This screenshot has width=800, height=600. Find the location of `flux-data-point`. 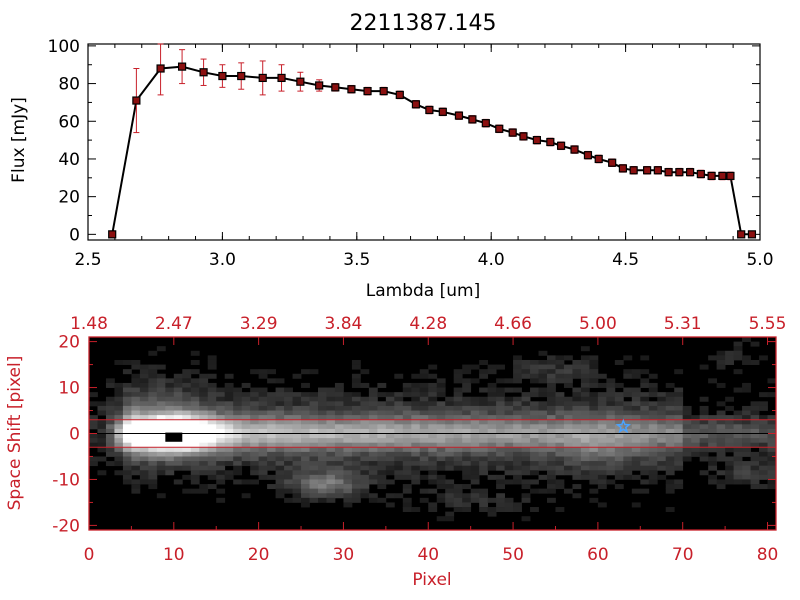

flux-data-point is located at coordinates (612, 162).